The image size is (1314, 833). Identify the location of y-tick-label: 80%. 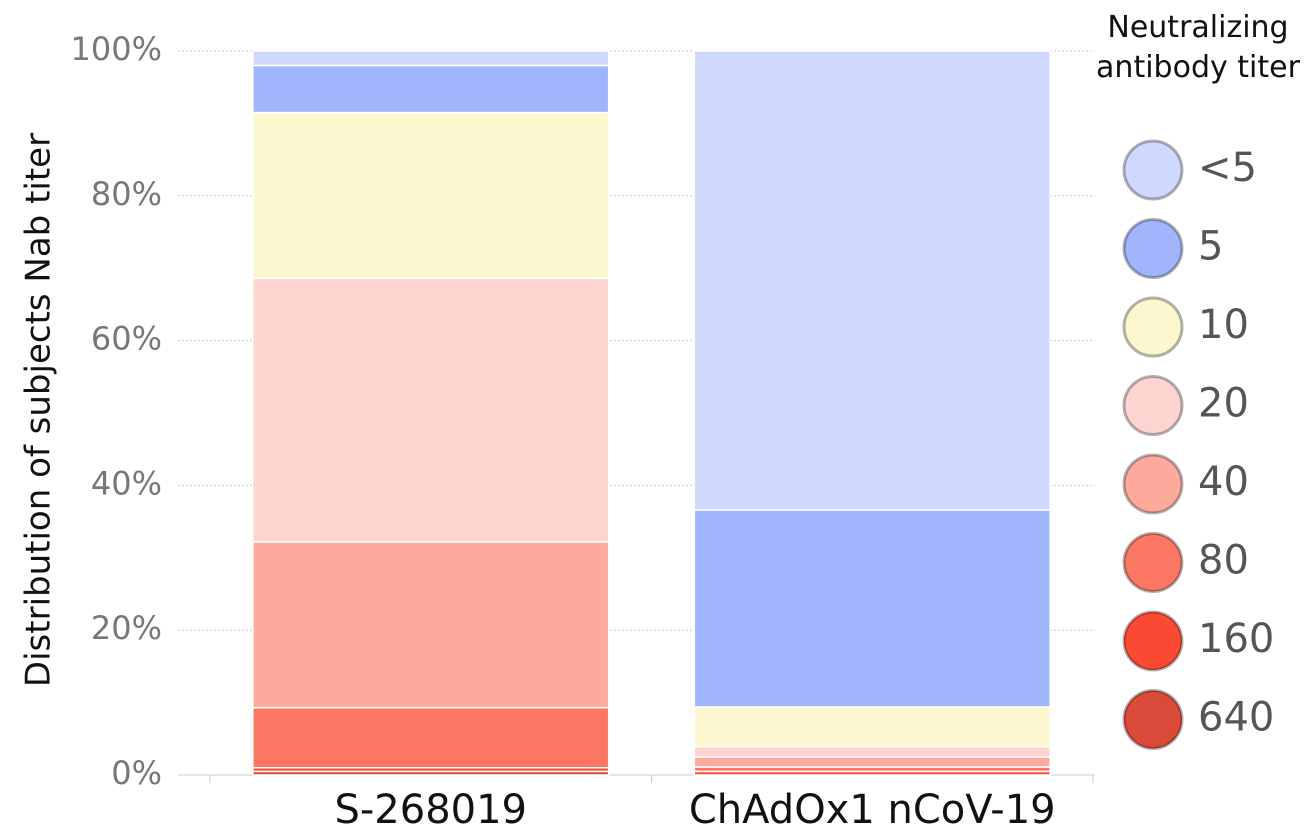
(126, 194).